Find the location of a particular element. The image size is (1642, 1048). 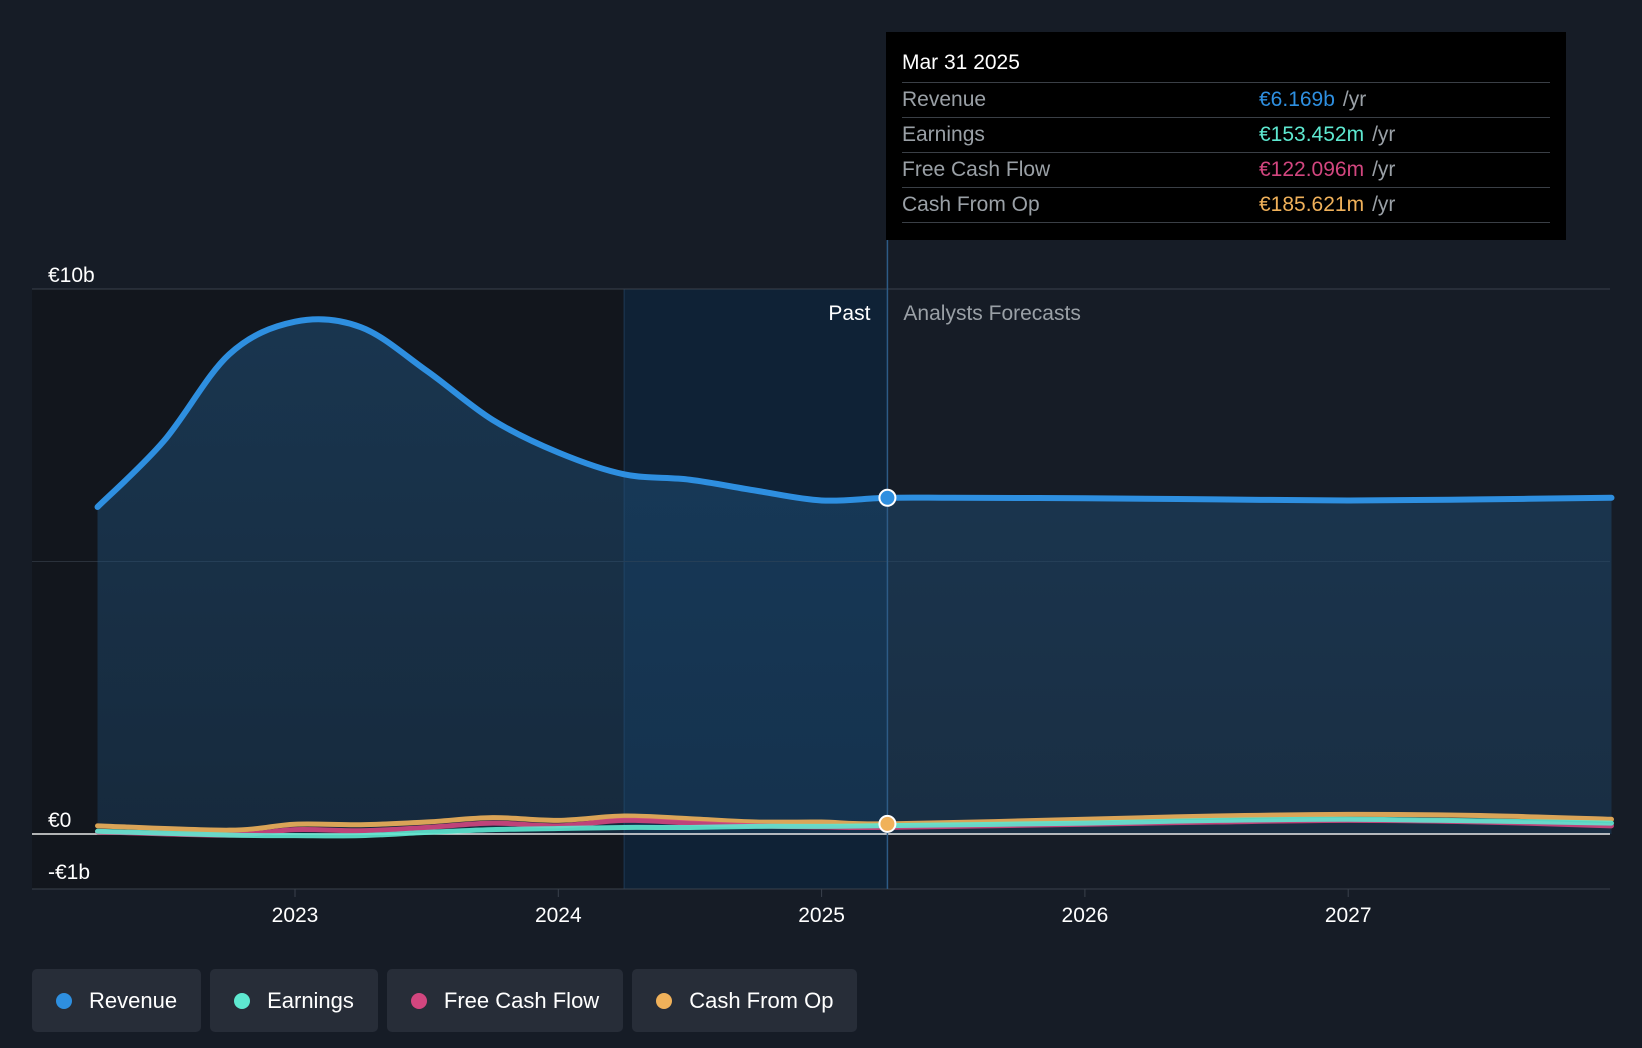

legend-item-revenue: Revenue is located at coordinates (117, 1000).